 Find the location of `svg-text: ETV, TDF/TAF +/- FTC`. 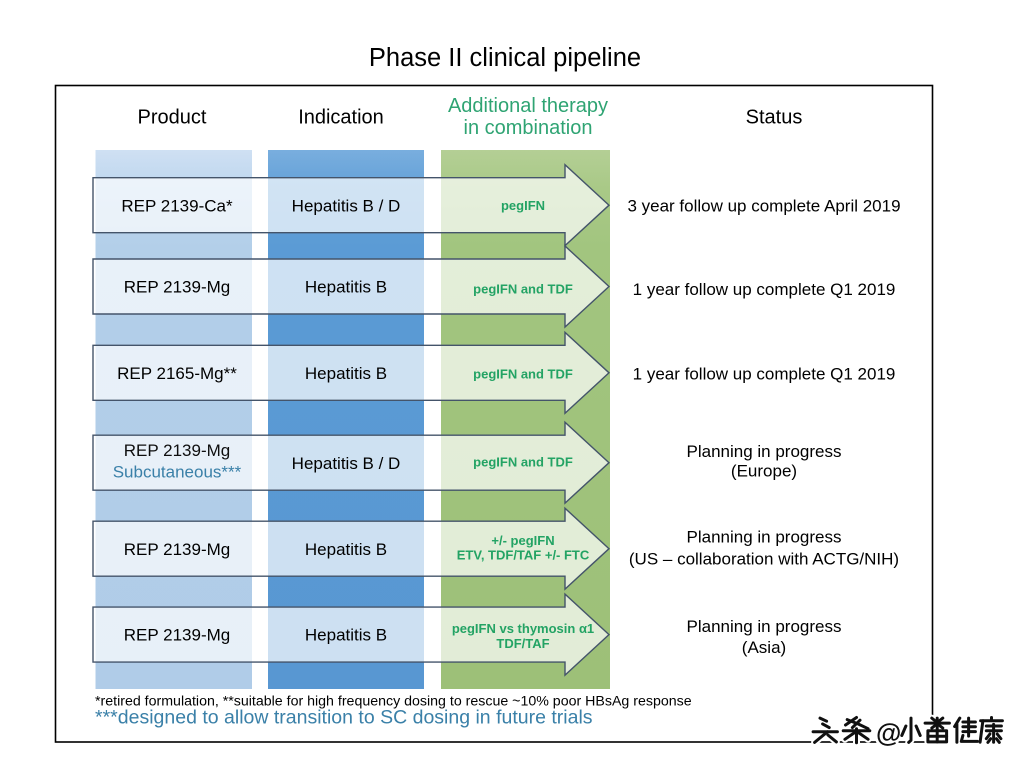

svg-text: ETV, TDF/TAF +/- FTC is located at coordinates (523, 554).